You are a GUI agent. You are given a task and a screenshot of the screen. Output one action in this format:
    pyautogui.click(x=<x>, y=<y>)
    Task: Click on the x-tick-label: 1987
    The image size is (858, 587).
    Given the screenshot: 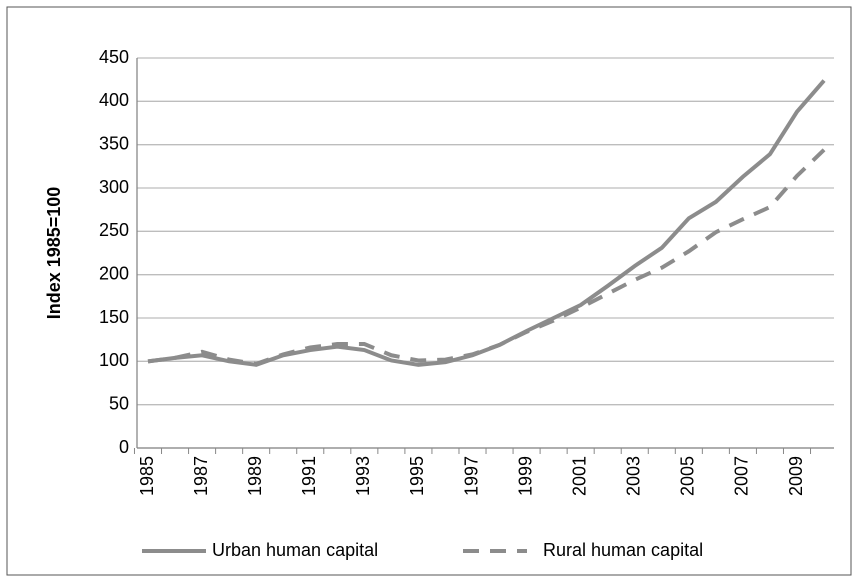 What is the action you would take?
    pyautogui.click(x=201, y=476)
    